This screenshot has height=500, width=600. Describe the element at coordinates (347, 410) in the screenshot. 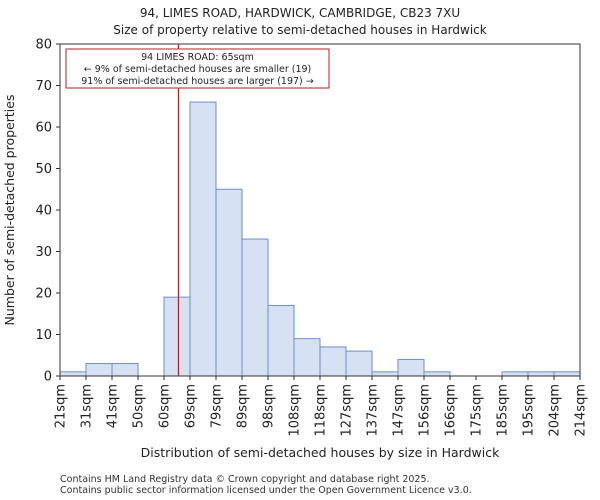

I see `x-tick-label: 127sqm` at that location.